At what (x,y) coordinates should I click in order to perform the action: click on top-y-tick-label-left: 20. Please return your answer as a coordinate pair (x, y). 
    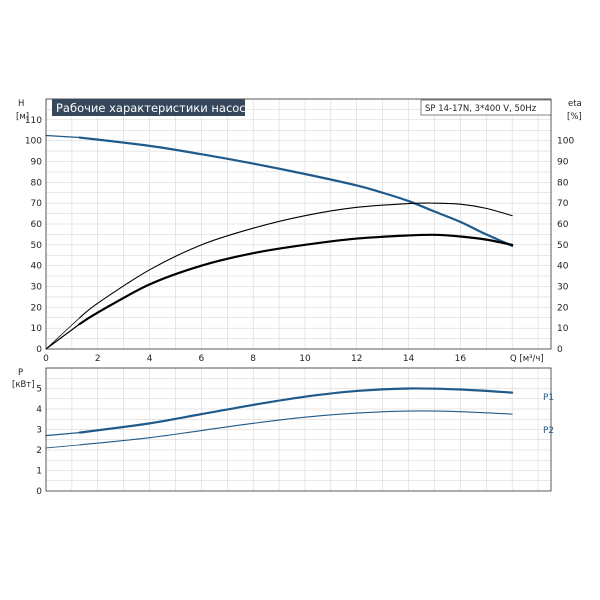
    Looking at the image, I should click on (37, 308).